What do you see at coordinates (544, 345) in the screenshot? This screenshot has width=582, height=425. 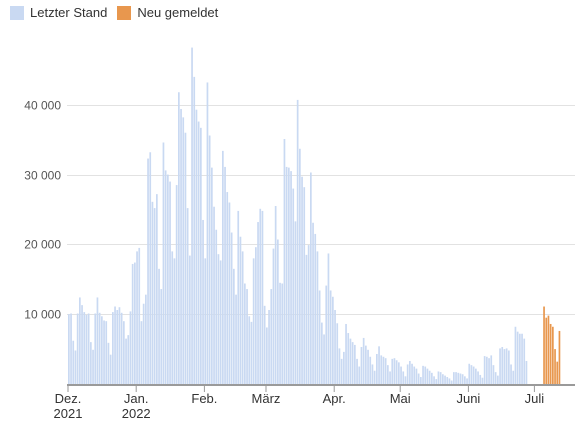 I see `bar-neu_gemeldet` at bounding box center [544, 345].